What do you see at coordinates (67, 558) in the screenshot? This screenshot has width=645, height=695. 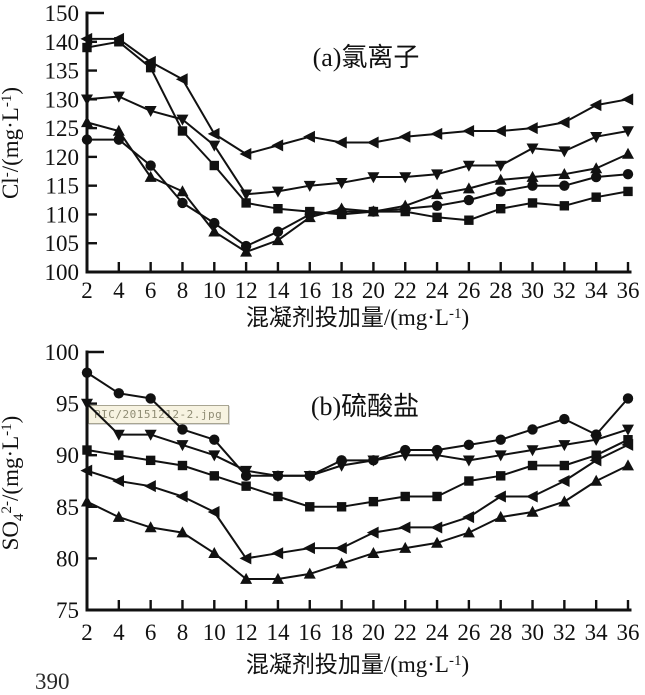 I see `svg-text: 80` at bounding box center [67, 558].